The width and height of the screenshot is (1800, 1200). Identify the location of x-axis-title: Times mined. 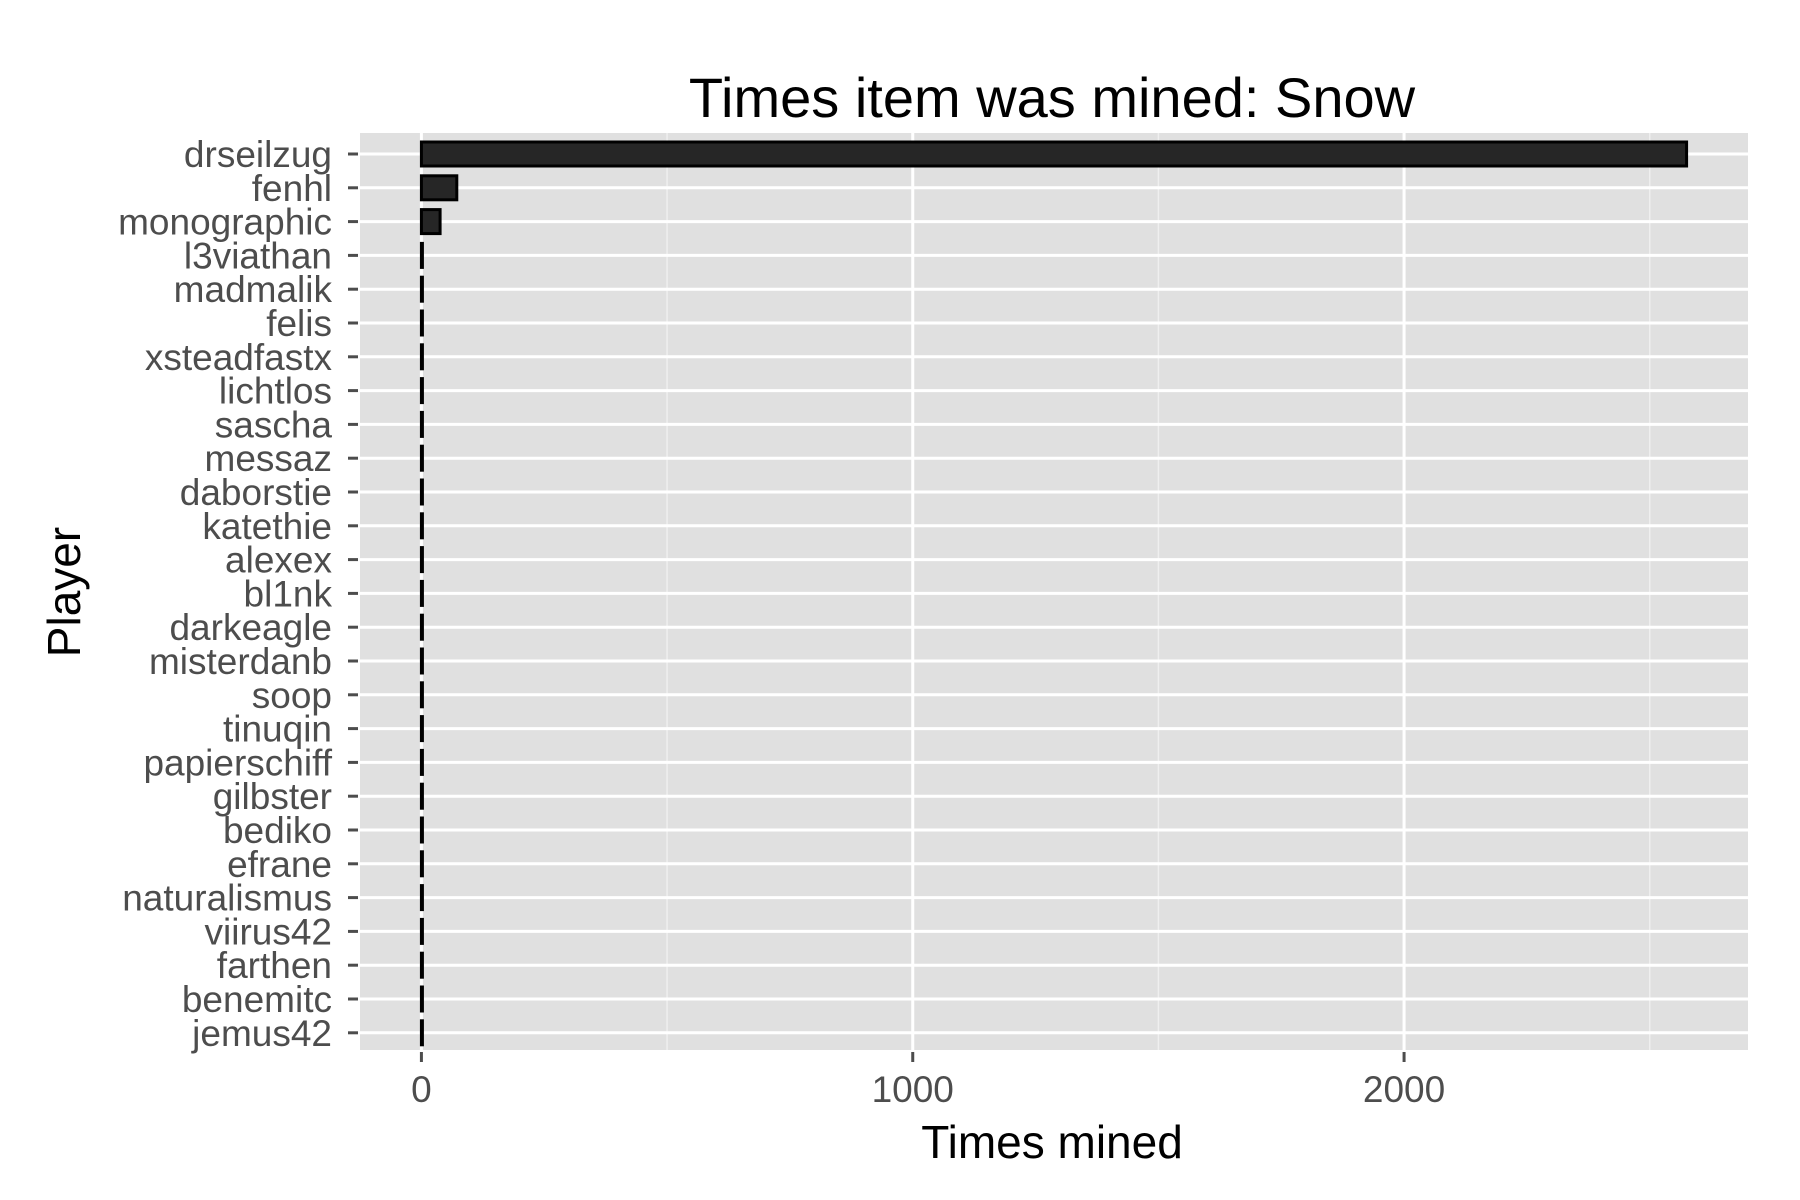
(1052, 1142).